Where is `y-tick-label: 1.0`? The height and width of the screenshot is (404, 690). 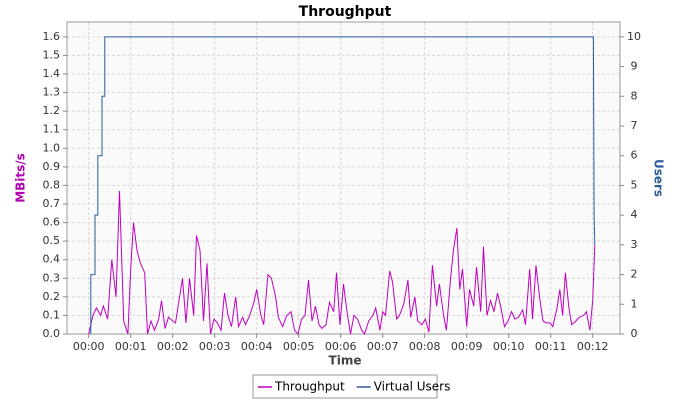
y-tick-label: 1.0 is located at coordinates (52, 147).